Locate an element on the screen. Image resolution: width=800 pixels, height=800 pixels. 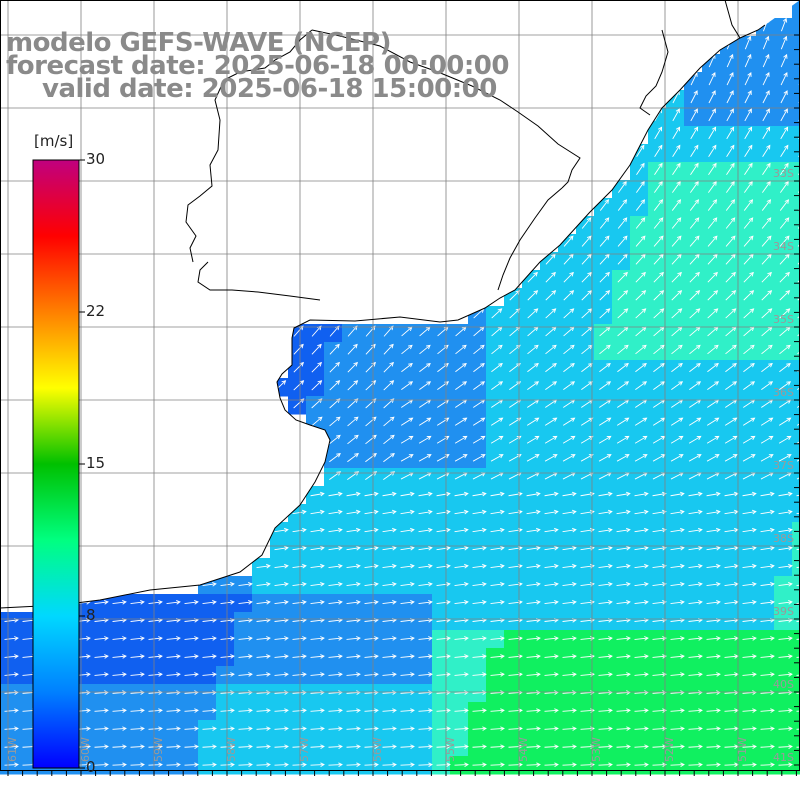
latitude-label: 35S is located at coordinates (783, 319).